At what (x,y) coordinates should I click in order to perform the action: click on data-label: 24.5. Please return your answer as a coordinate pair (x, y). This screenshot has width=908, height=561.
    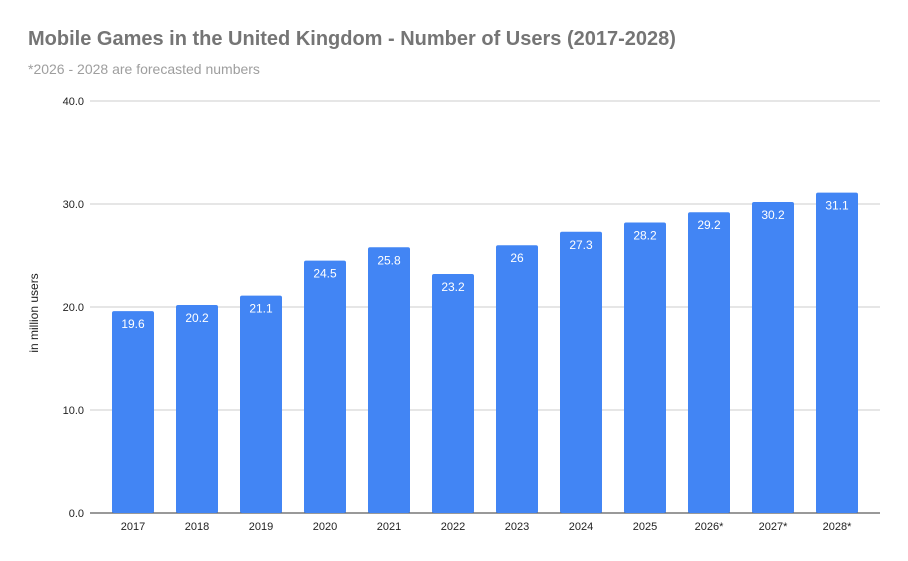
    Looking at the image, I should click on (325, 274).